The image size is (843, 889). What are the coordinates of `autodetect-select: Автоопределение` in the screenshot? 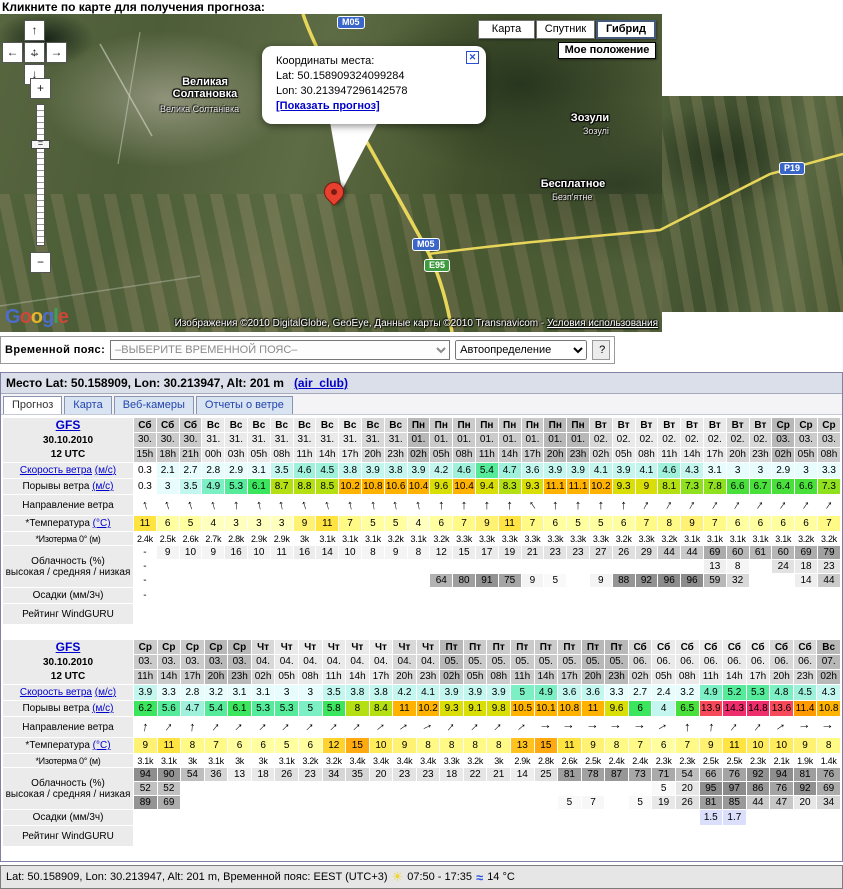 It's located at (521, 350).